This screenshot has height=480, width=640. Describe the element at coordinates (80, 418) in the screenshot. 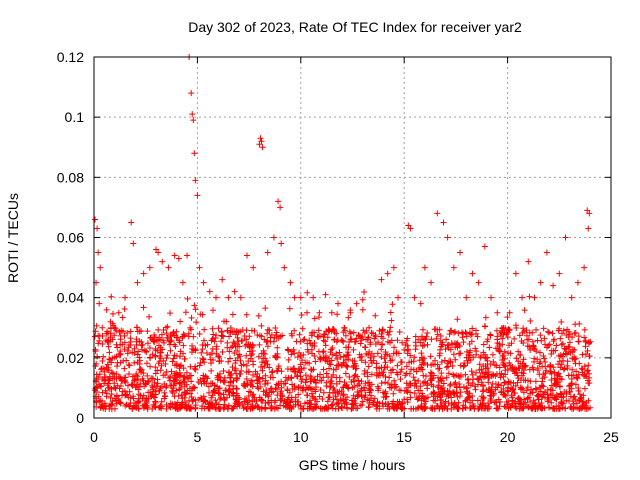

I see `y-tick-label: 0` at that location.